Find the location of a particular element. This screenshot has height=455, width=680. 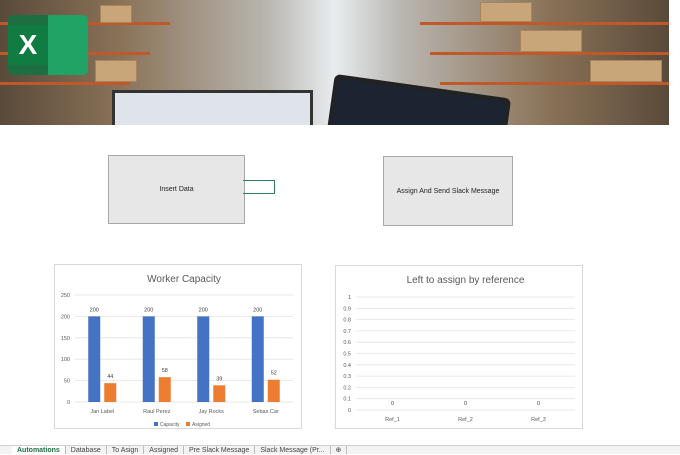

x-tick-label: Raul Perez is located at coordinates (156, 412).